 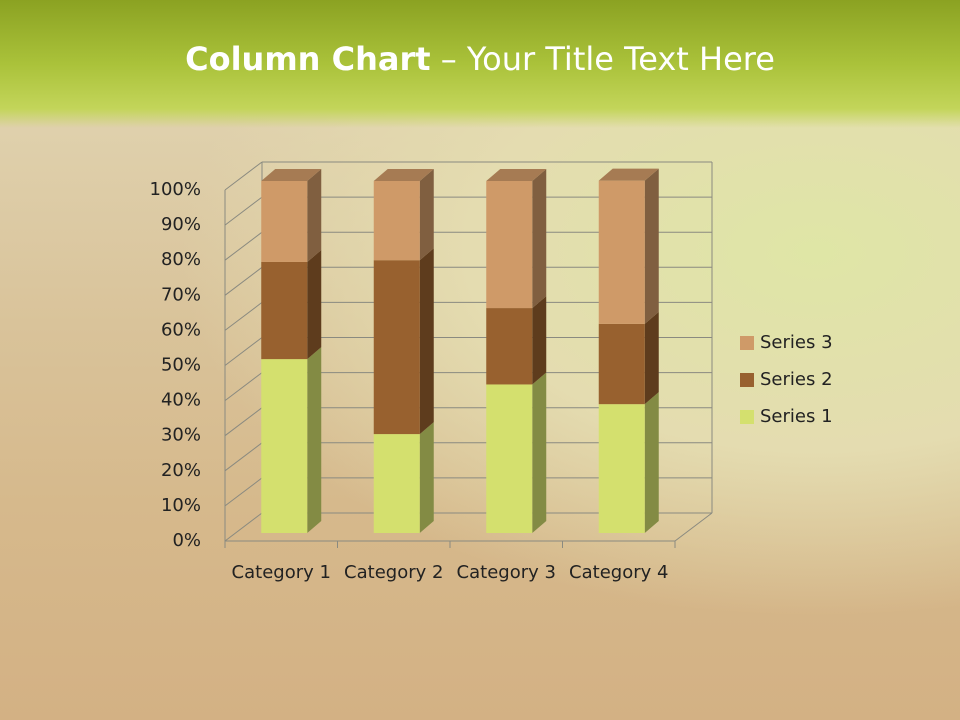 What do you see at coordinates (796, 342) in the screenshot?
I see `legend-label: Series 3` at bounding box center [796, 342].